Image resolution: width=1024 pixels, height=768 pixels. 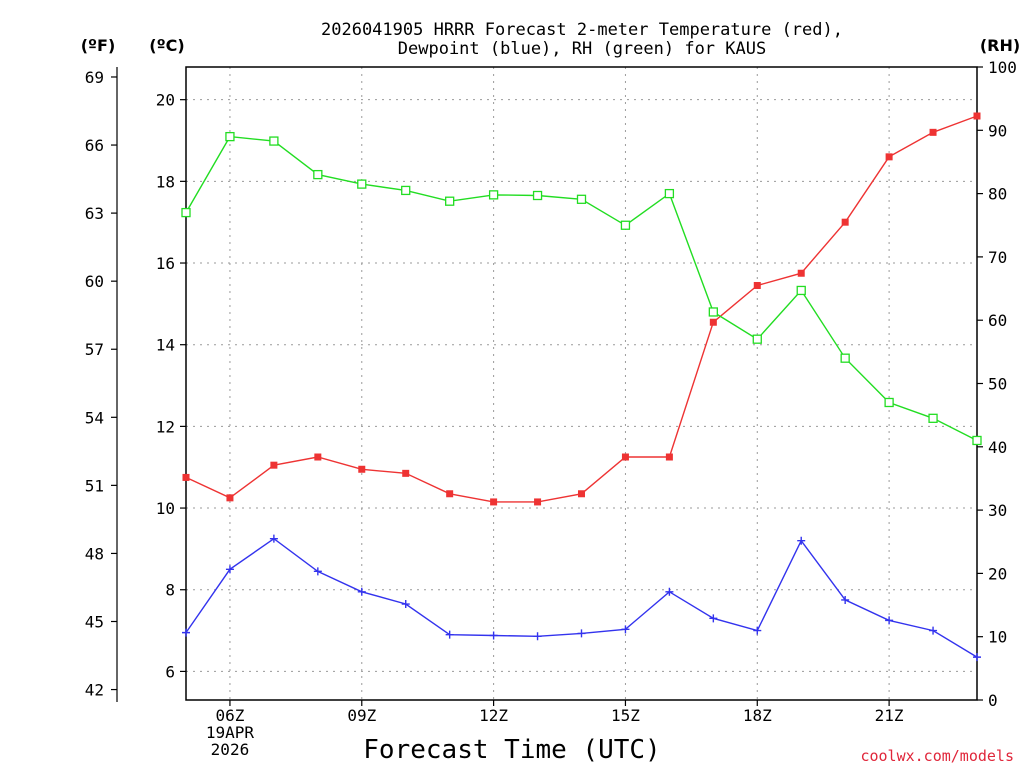 I want to click on celsius-tick-label: 16, so click(x=165, y=263).